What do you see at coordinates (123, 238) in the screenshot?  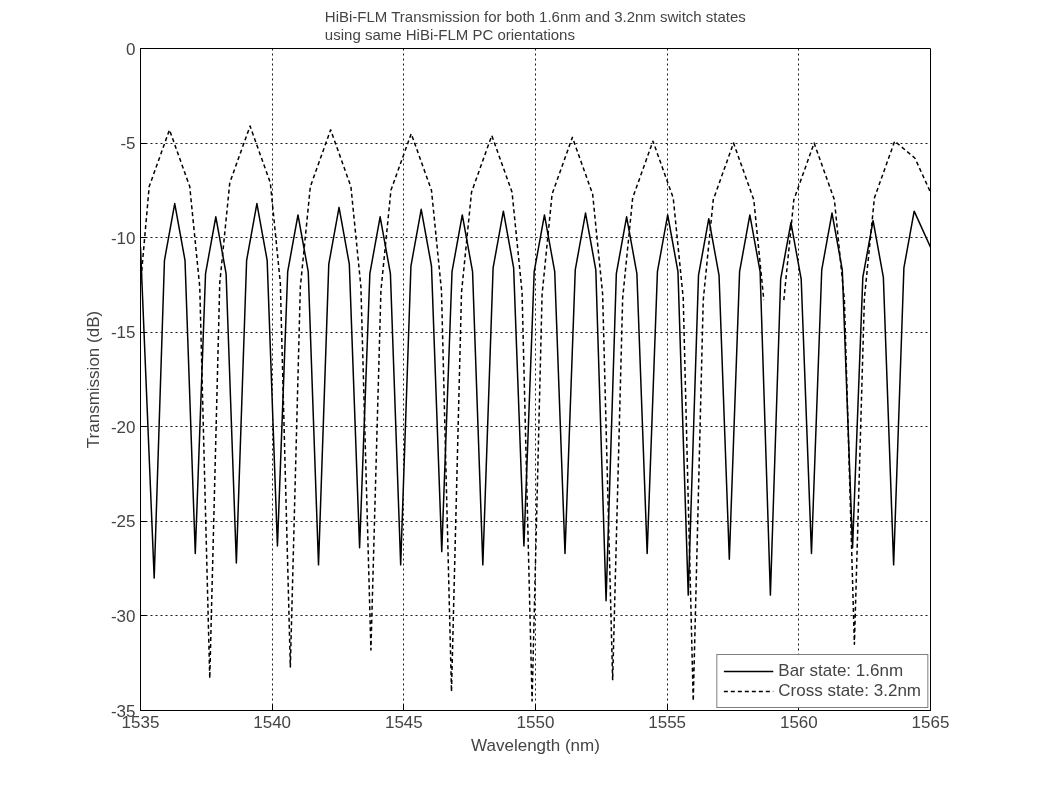 I see `y-tick-label: -10` at bounding box center [123, 238].